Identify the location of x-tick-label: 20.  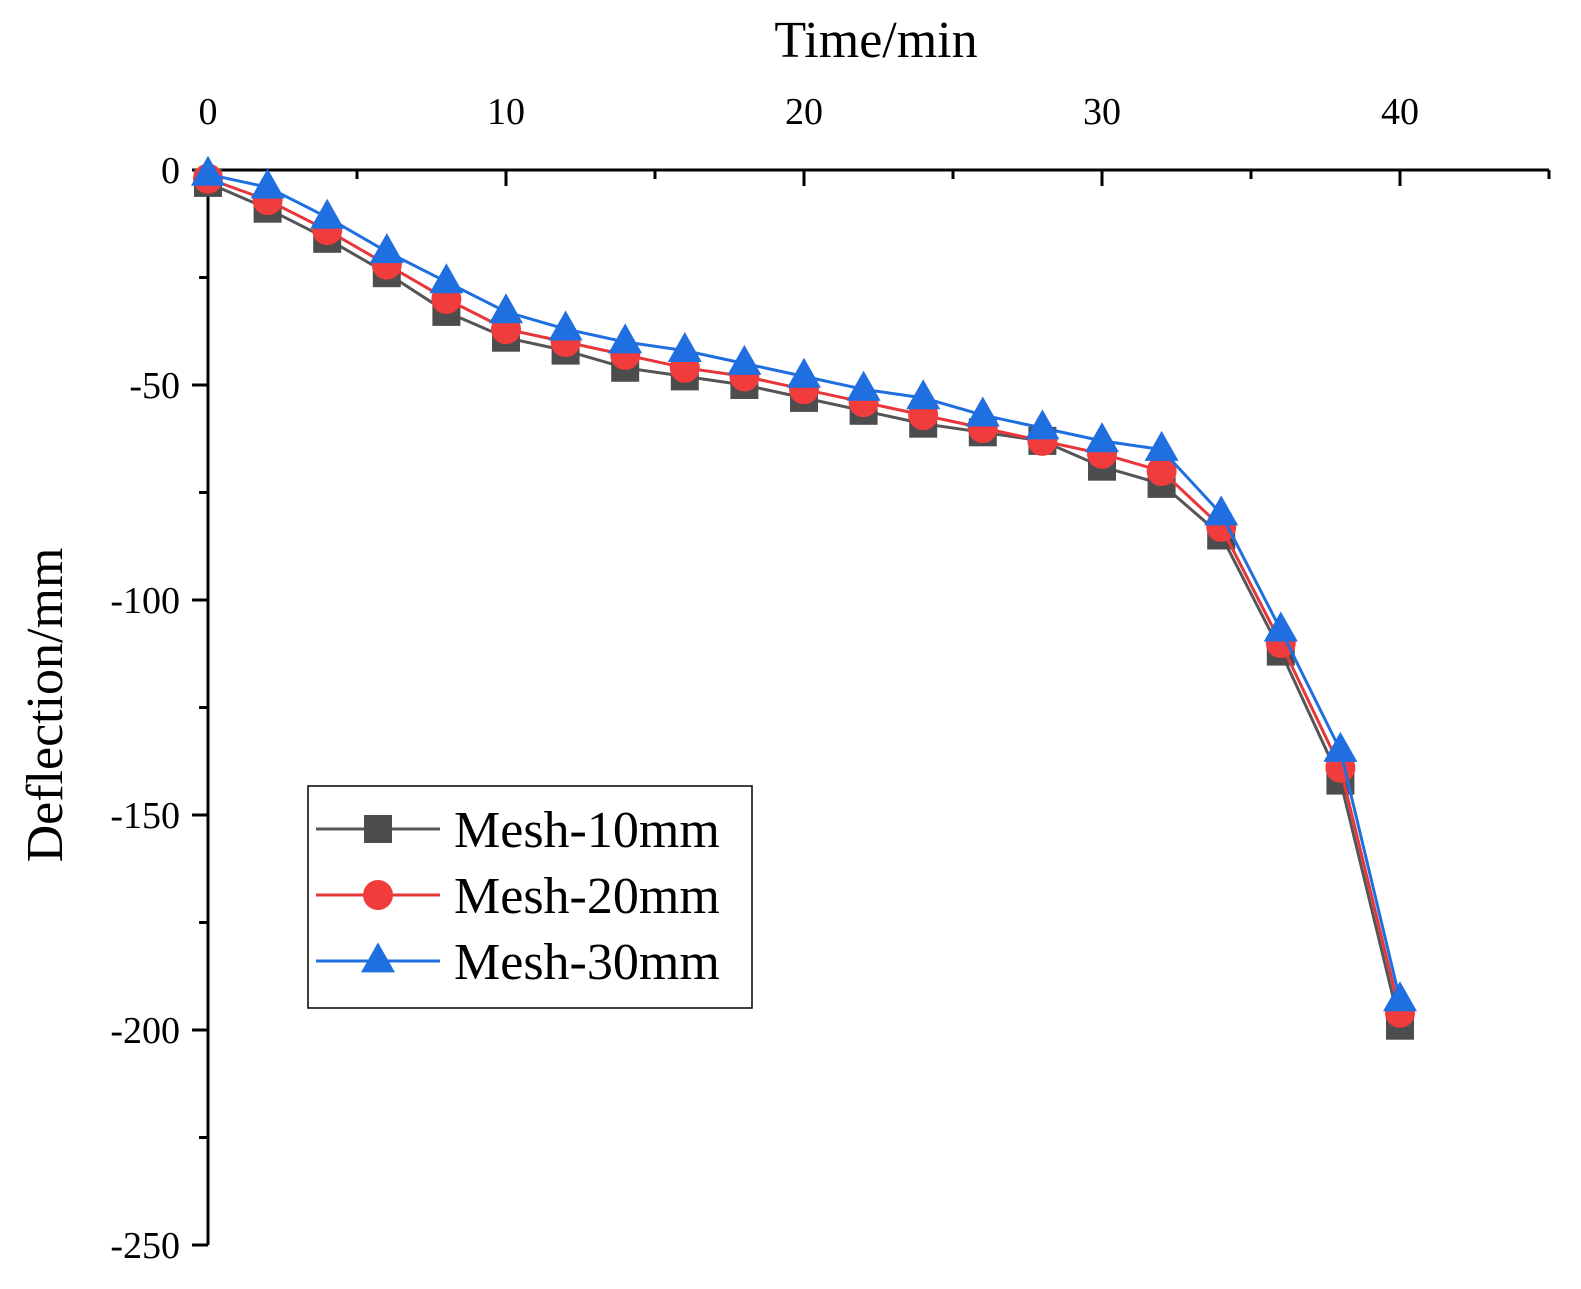
(804, 112).